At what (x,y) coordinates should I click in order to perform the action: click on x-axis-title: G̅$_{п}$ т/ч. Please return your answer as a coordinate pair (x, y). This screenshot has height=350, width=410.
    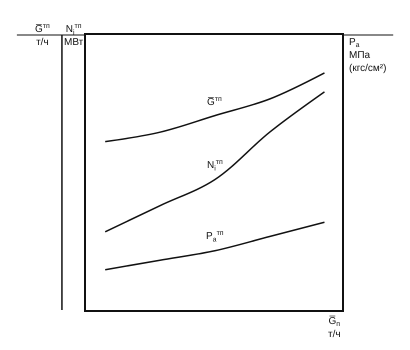
    Looking at the image, I should click on (334, 327).